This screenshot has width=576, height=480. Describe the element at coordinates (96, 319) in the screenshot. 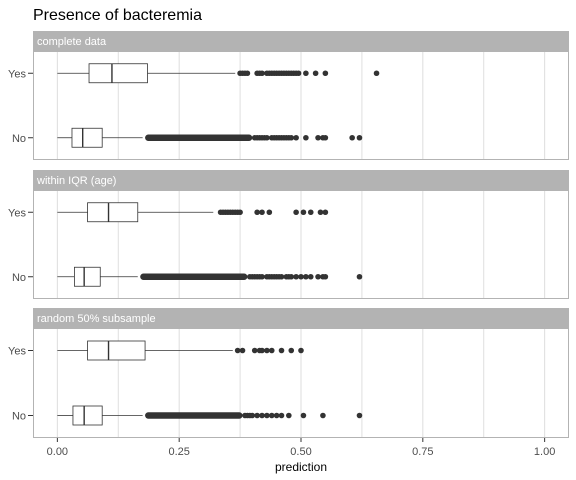

I see `facet-strip-label: random 50% subsample` at that location.